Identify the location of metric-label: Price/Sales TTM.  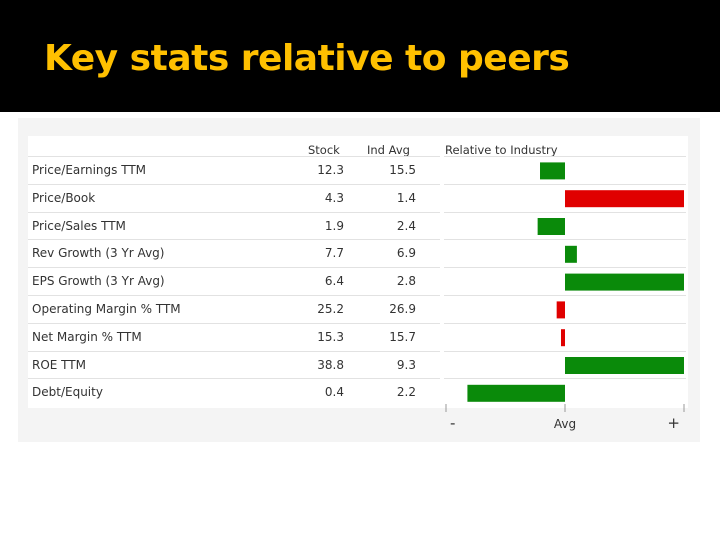
(79, 225).